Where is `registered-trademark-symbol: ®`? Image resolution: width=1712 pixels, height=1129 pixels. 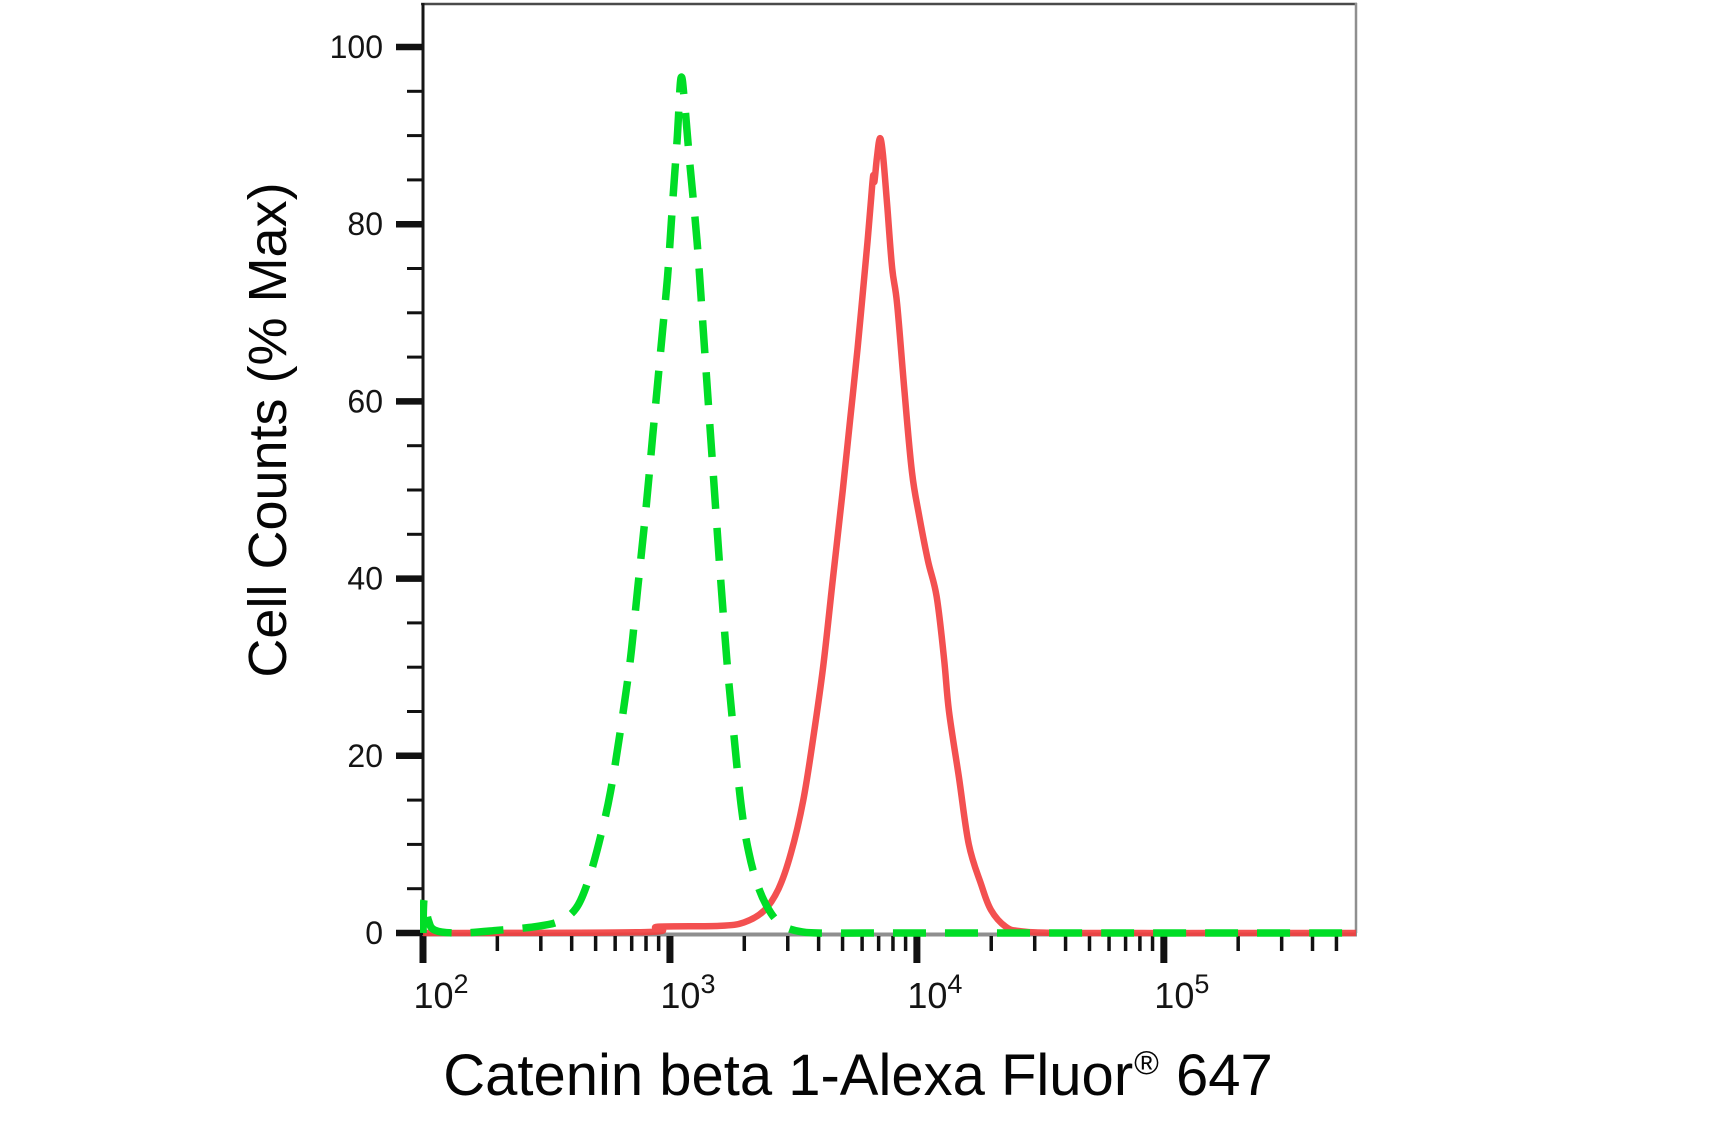 registered-trademark-symbol: ® is located at coordinates (1146, 1064).